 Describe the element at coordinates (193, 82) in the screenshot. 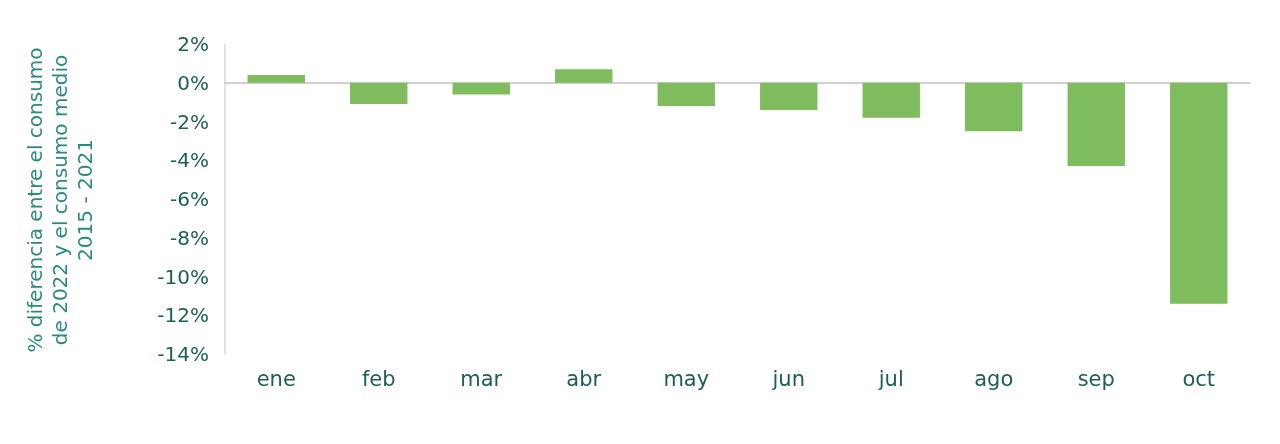

I see `y-tick-label: 0%` at that location.